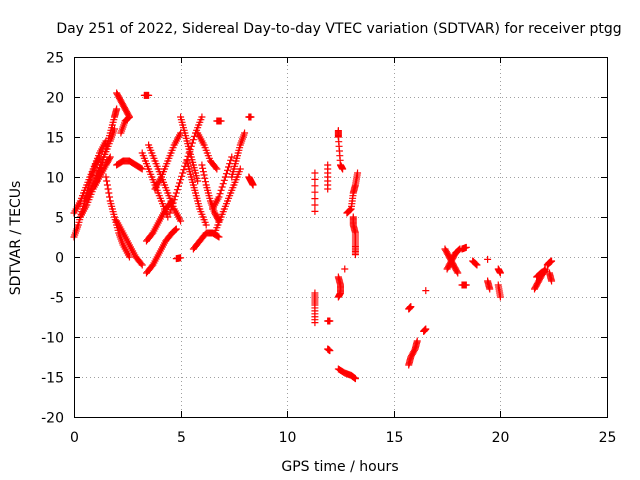  Describe the element at coordinates (55, 99) in the screenshot. I see `y-tick-label: 20` at that location.